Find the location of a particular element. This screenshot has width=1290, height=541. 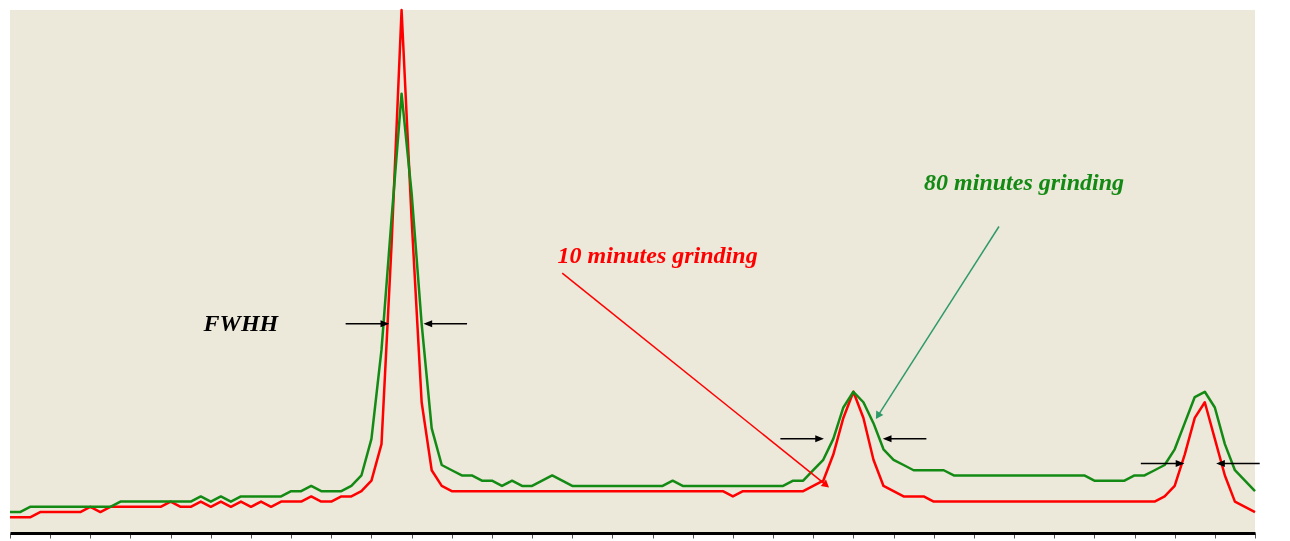

annotation: 80 minutes grinding is located at coordinates (1024, 181).